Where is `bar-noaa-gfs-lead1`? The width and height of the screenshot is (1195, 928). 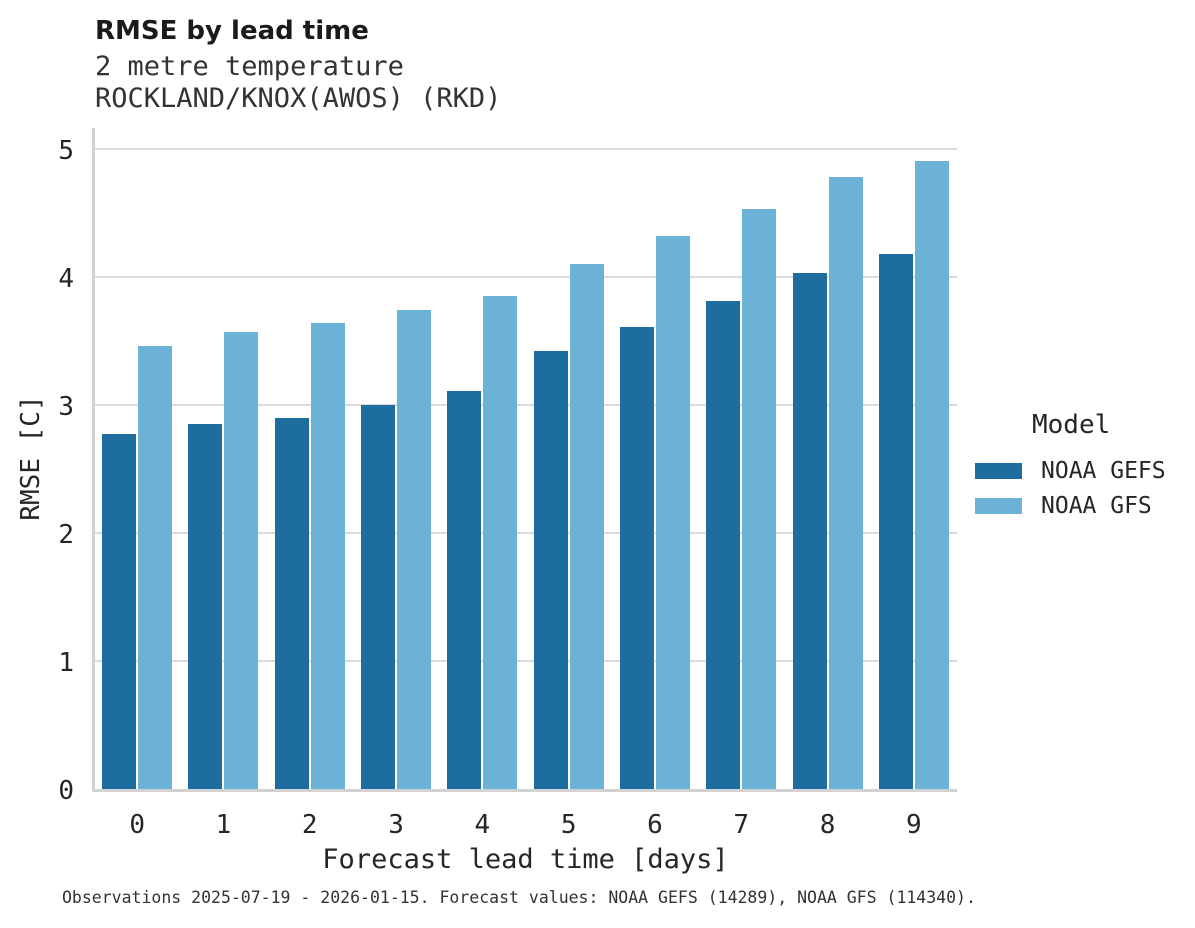
bar-noaa-gfs-lead1 is located at coordinates (241, 560).